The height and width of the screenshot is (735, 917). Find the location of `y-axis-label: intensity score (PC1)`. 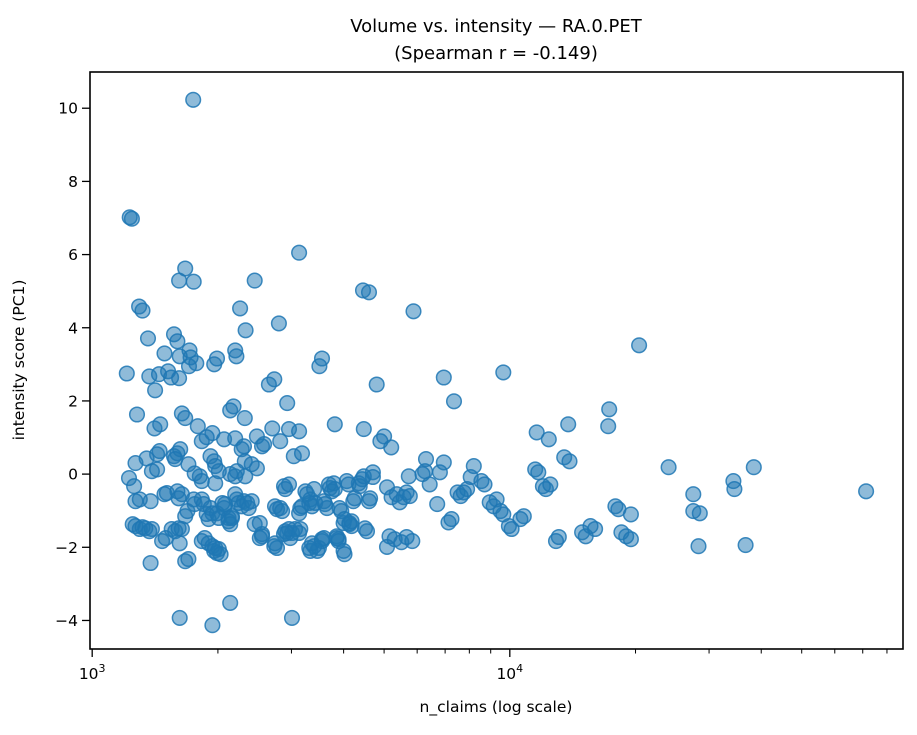

y-axis-label: intensity score (PC1) is located at coordinates (19, 360).